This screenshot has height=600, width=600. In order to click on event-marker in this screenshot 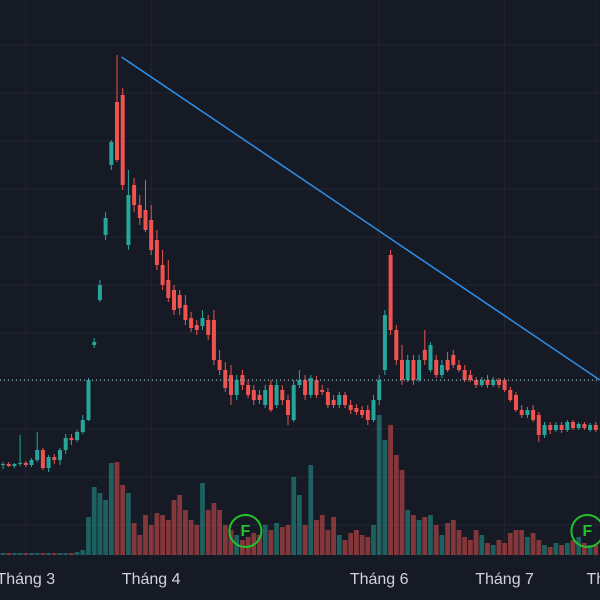, I will do `click(245, 531)`.